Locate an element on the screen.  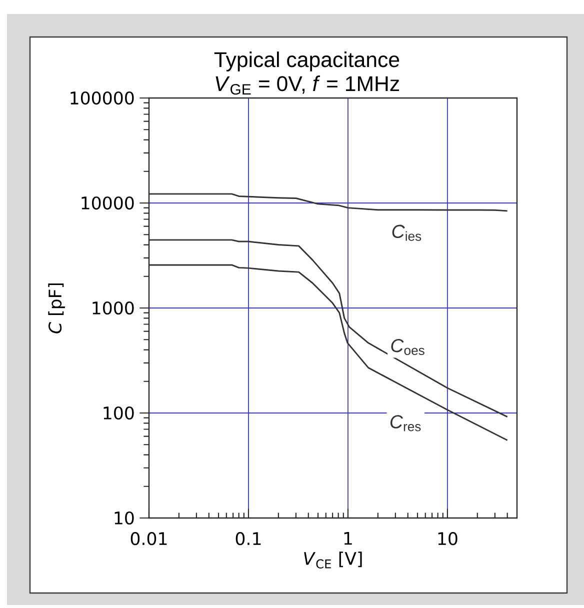
x-axis-title: V$_{CE}$ [V] is located at coordinates (333, 560).